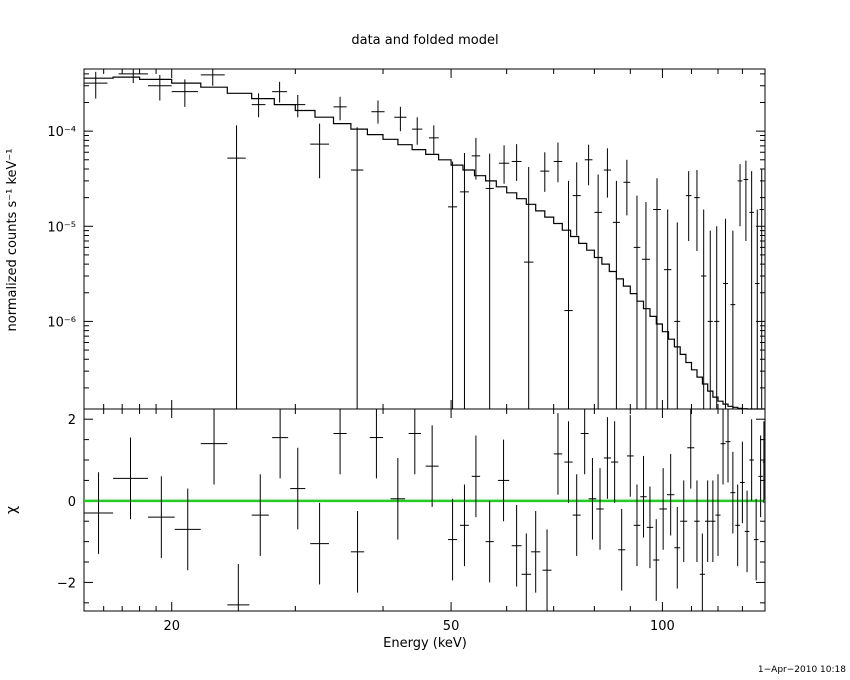  I want to click on chart-title: data and folded model, so click(424, 40).